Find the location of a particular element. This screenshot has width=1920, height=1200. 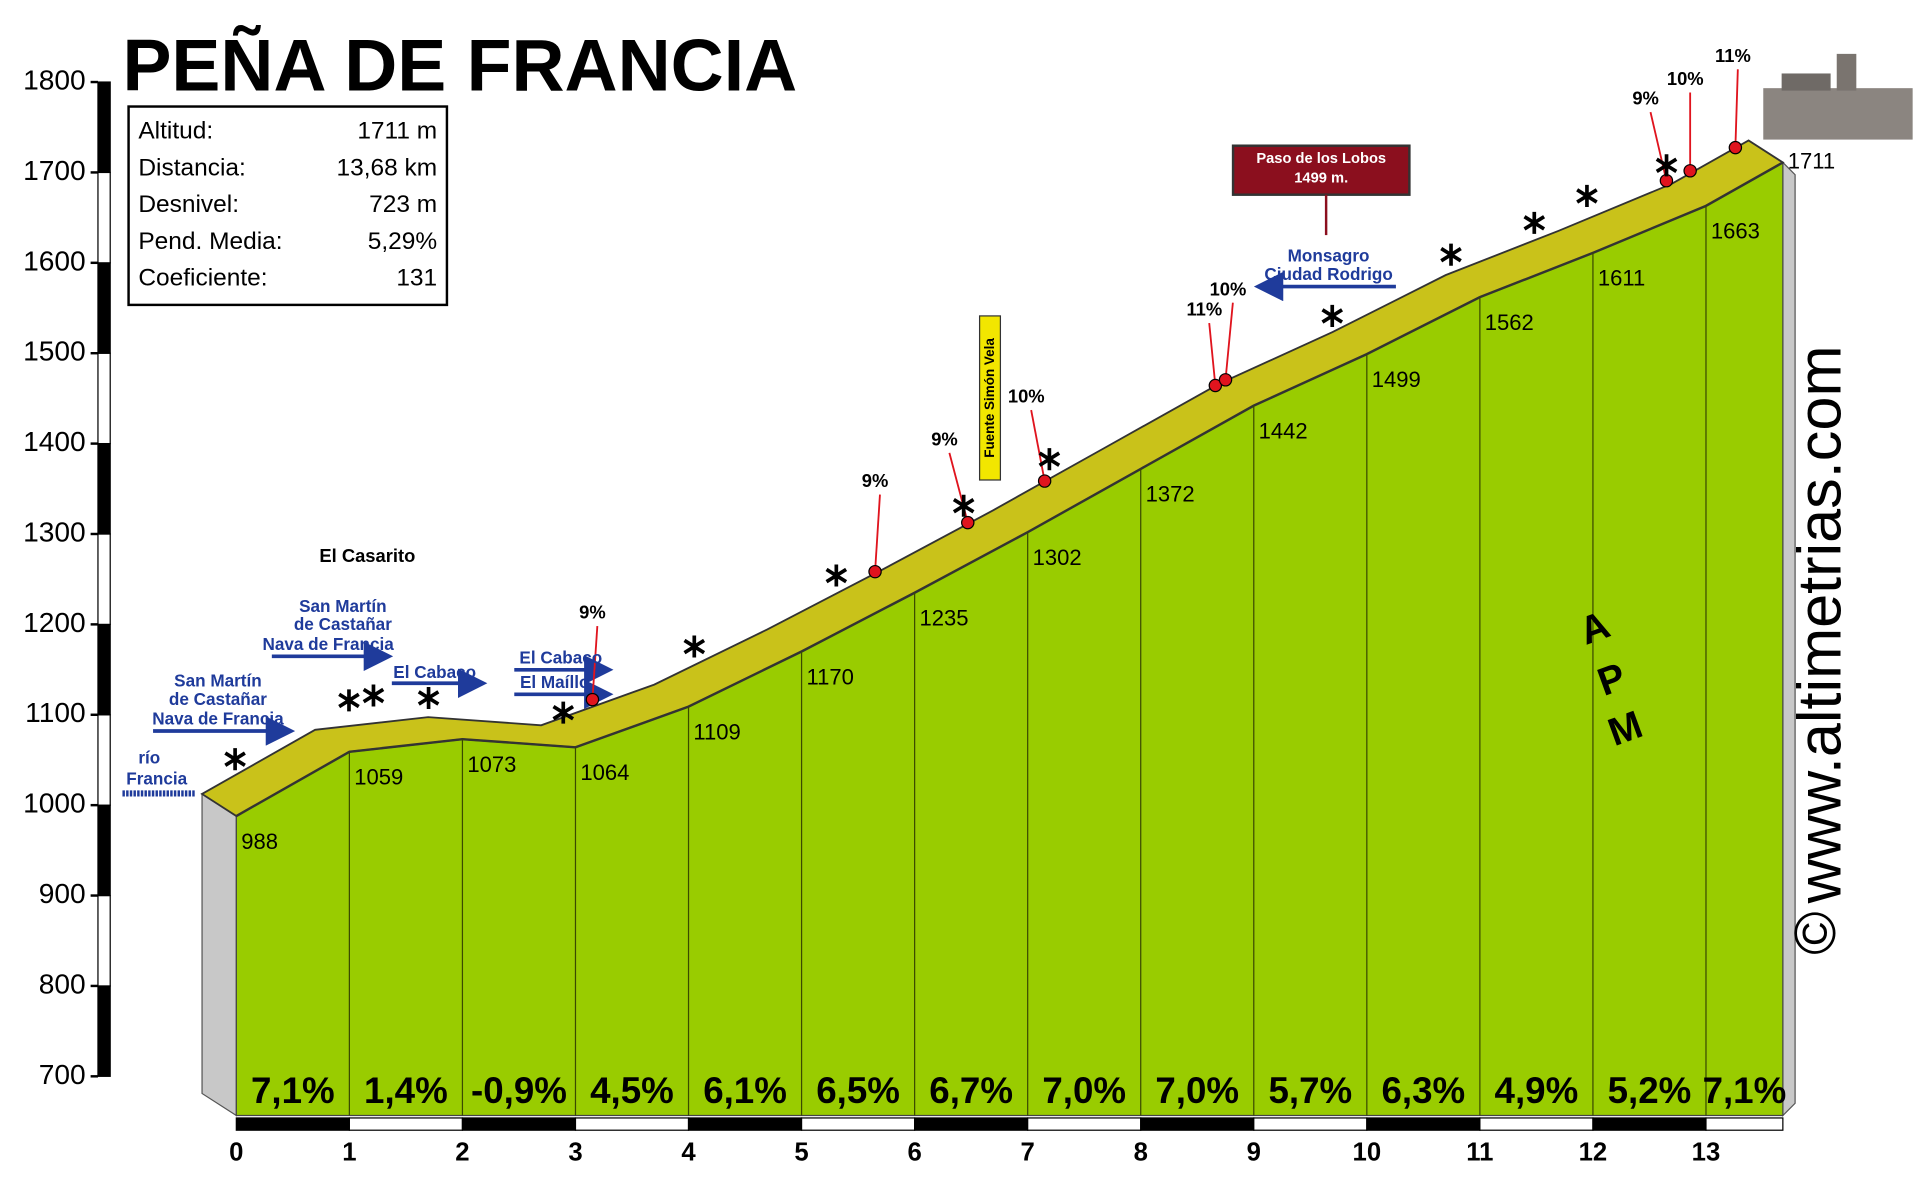

elevation-label: 1663 is located at coordinates (1735, 231).